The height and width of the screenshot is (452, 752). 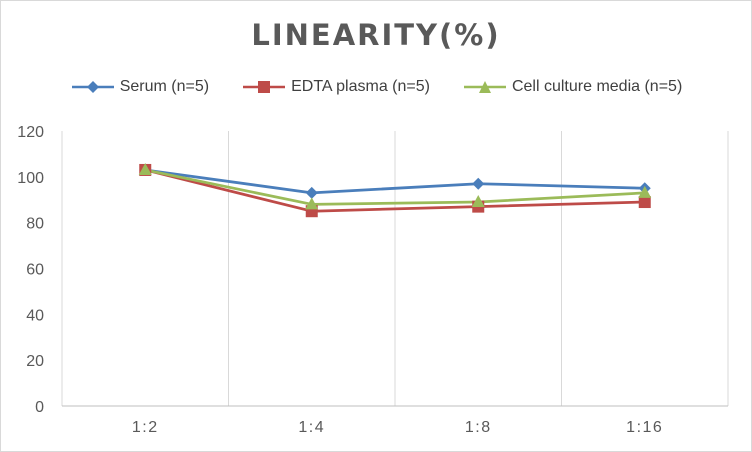 I want to click on diamond-marker, so click(x=92, y=87).